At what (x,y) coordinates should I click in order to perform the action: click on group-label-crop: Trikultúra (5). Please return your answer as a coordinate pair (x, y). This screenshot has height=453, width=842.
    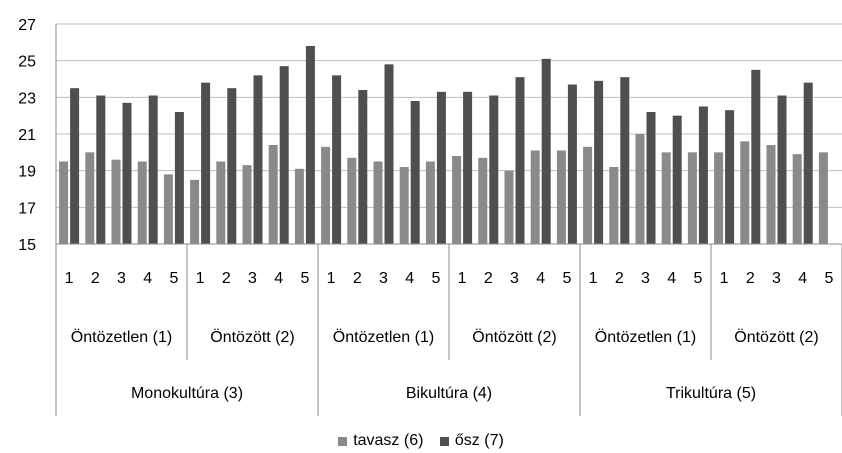
    Looking at the image, I should click on (711, 393).